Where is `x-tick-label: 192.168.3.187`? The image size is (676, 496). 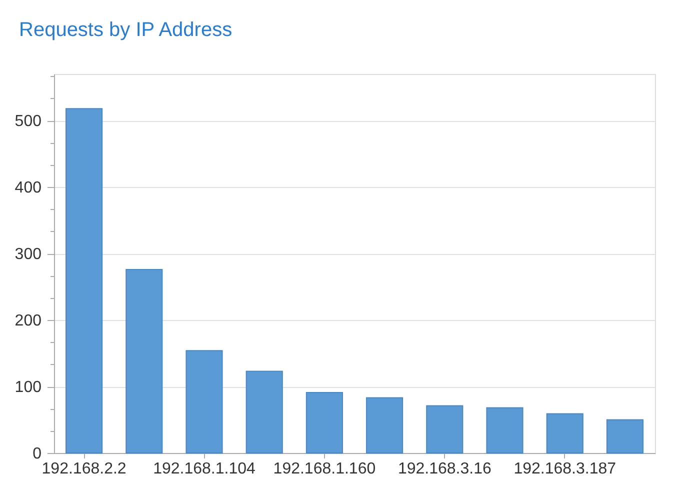
x-tick-label: 192.168.3.187 is located at coordinates (565, 469).